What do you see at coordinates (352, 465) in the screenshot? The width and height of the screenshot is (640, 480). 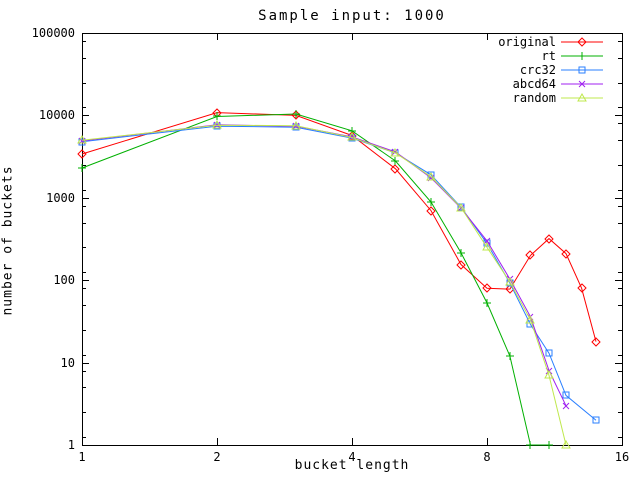 I see `x-axis-label: bucket length` at bounding box center [352, 465].